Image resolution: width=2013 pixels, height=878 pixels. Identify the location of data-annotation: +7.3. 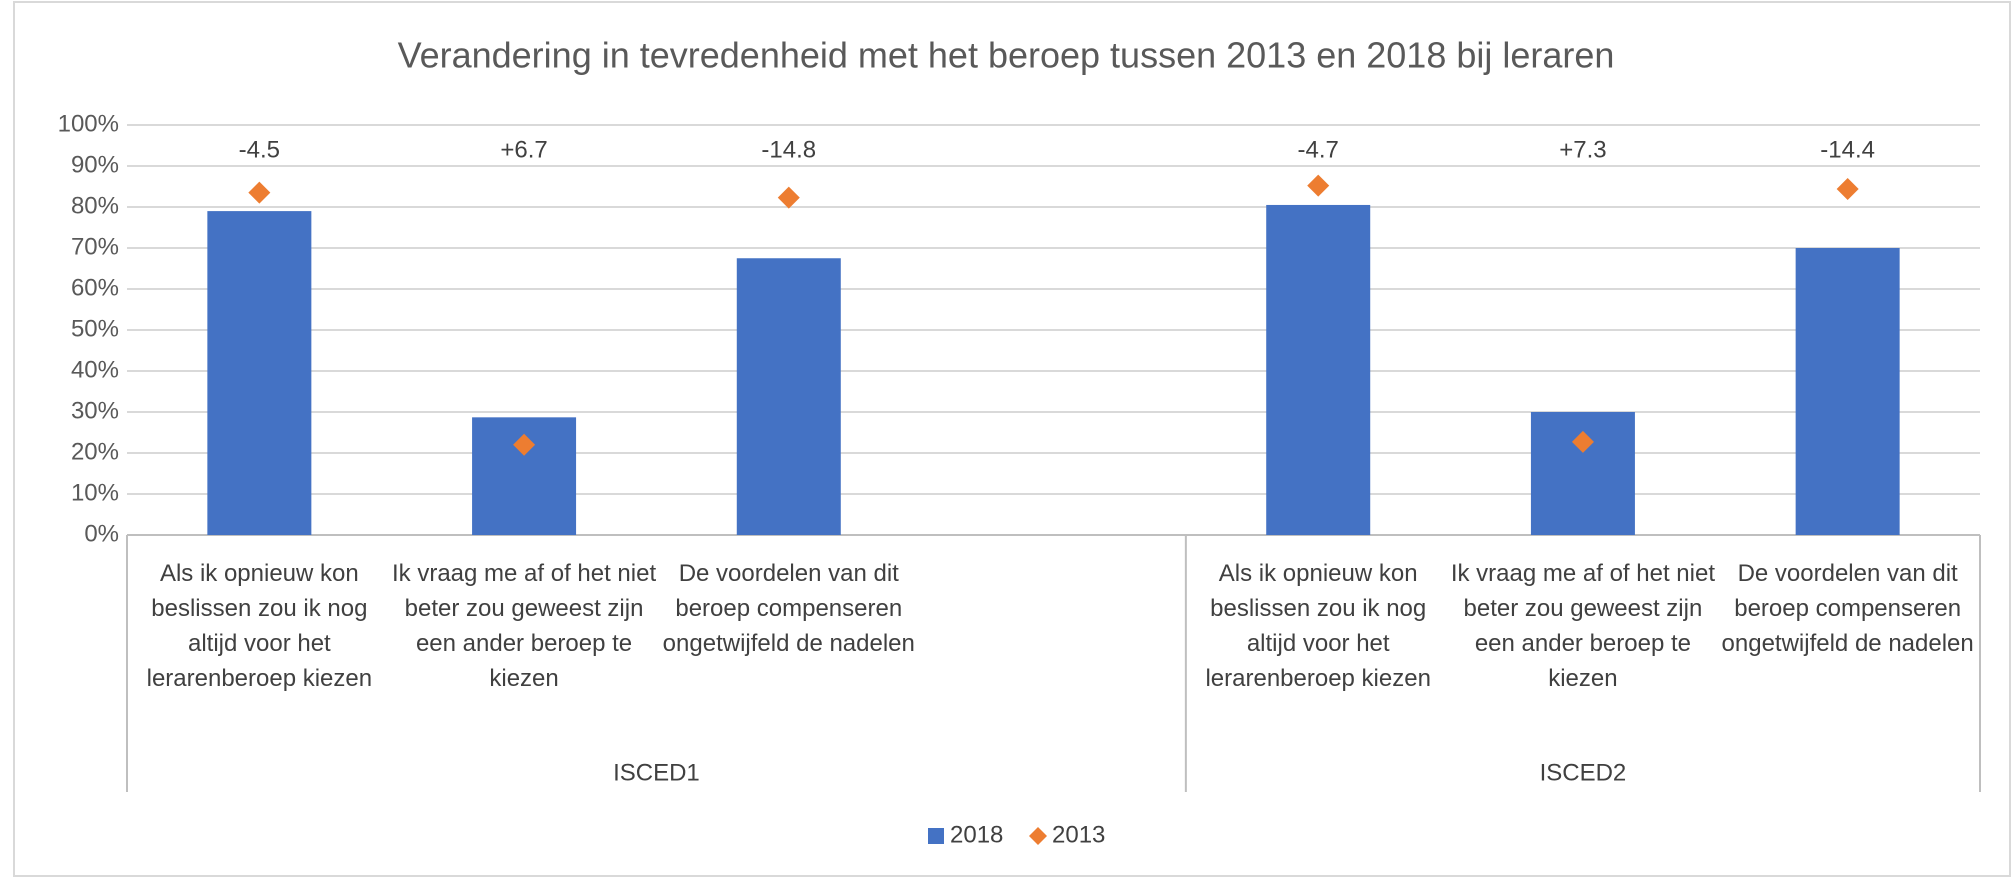
(1582, 149).